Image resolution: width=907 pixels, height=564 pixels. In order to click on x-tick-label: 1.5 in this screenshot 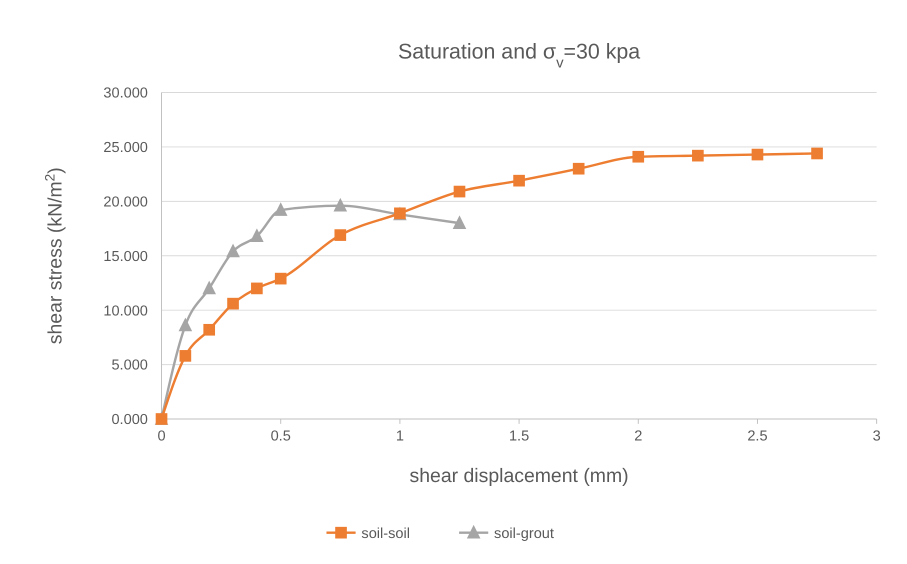, I will do `click(519, 436)`.